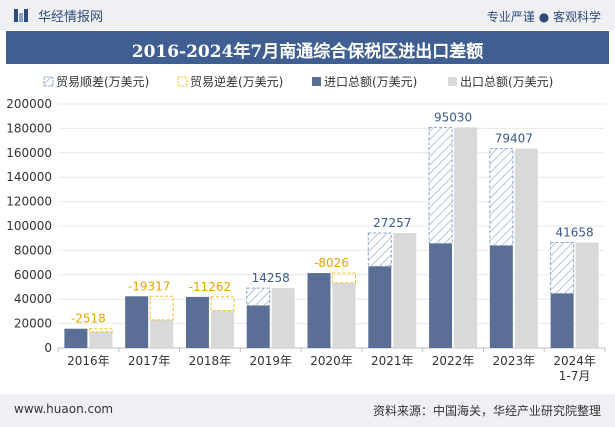  Describe the element at coordinates (331, 361) in the screenshot. I see `x-tick-label: 2020年` at that location.